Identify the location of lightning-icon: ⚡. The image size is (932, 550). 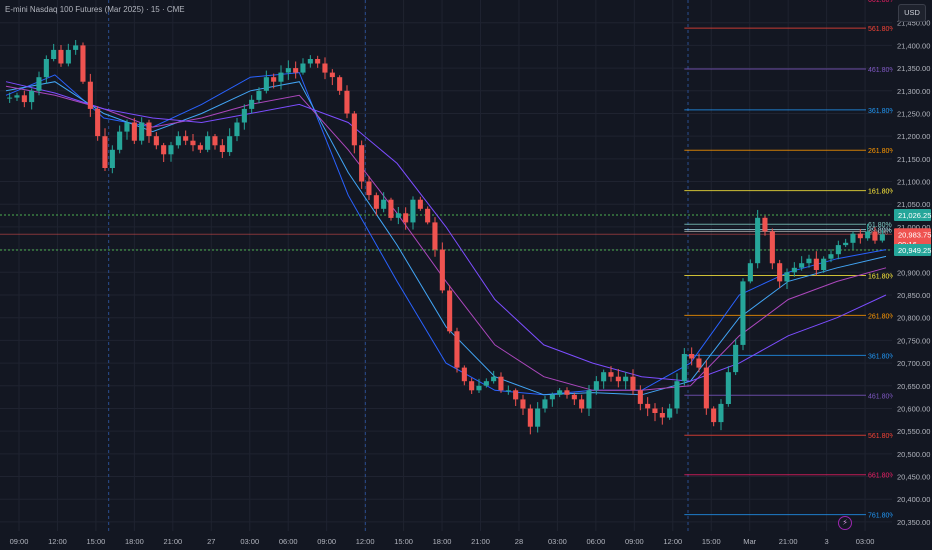
(845, 523).